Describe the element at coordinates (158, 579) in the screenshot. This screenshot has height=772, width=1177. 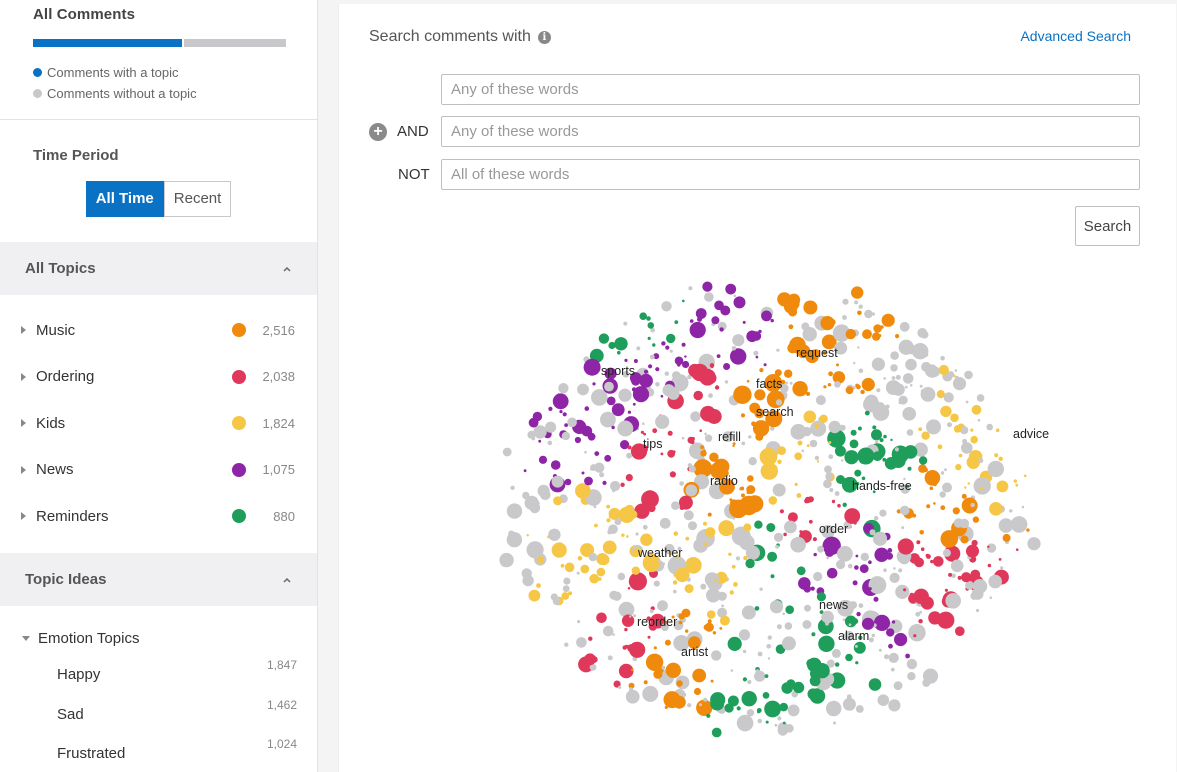
I see `topic-ideas-header: Topic Ideas` at that location.